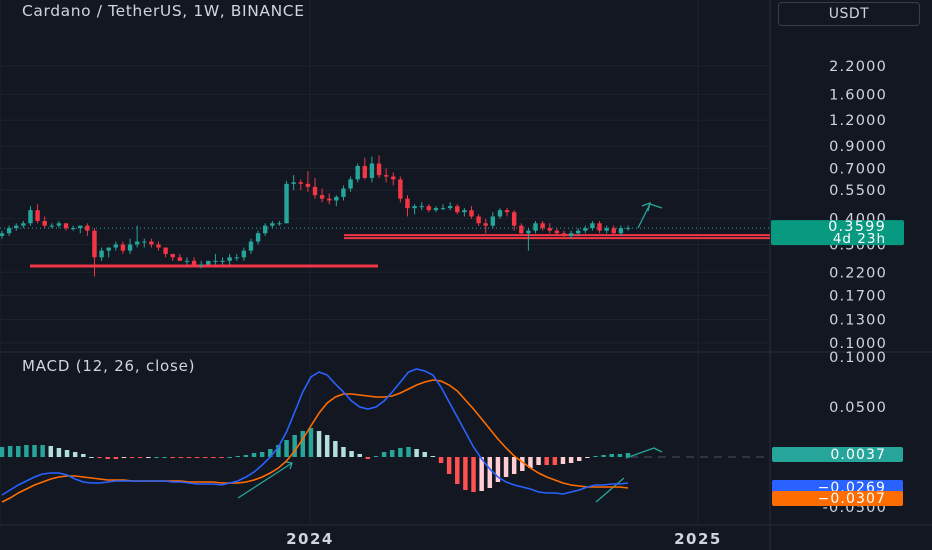 The height and width of the screenshot is (550, 932). What do you see at coordinates (644, 453) in the screenshot?
I see `macd-projection-arrow-icon` at bounding box center [644, 453].